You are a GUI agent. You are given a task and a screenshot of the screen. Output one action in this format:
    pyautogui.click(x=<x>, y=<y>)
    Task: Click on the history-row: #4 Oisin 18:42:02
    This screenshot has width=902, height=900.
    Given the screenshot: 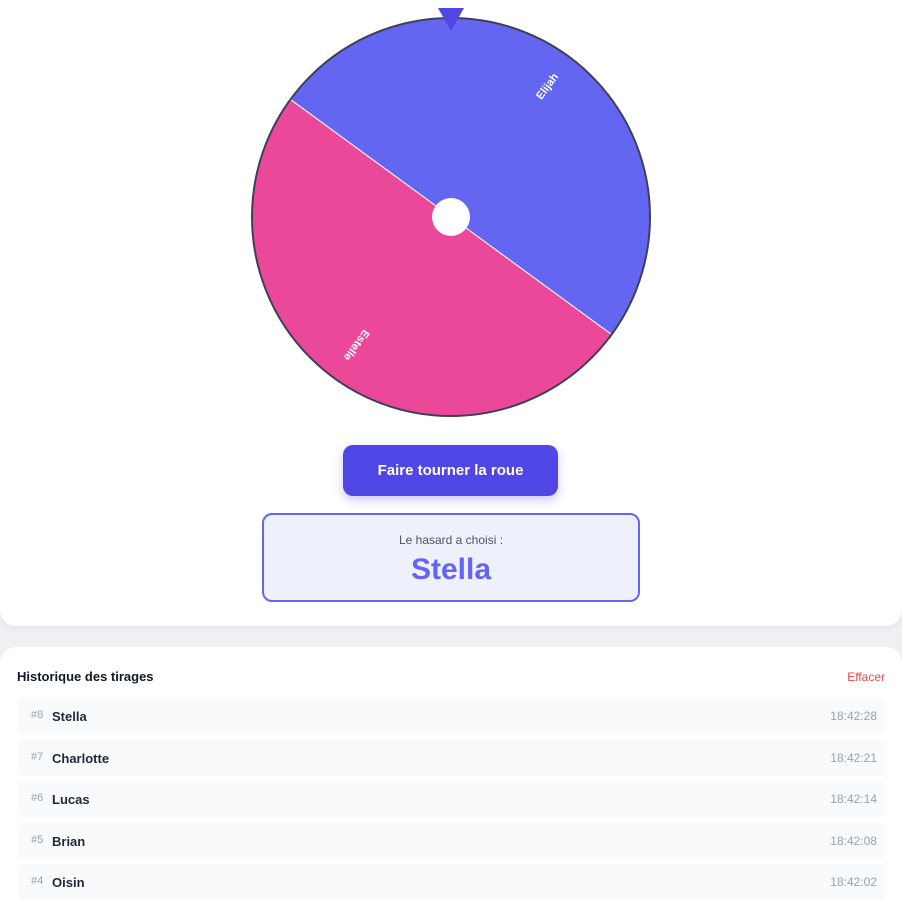 What is the action you would take?
    pyautogui.click(x=451, y=882)
    